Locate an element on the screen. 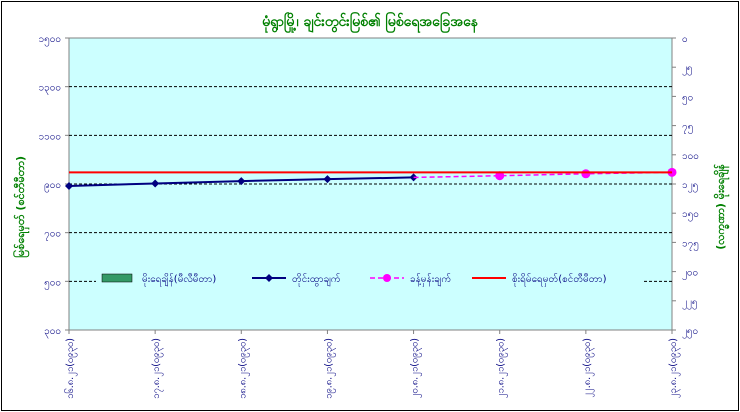 This screenshot has width=740, height=412. right-tick-label: ၂၅၀ is located at coordinates (690, 332).